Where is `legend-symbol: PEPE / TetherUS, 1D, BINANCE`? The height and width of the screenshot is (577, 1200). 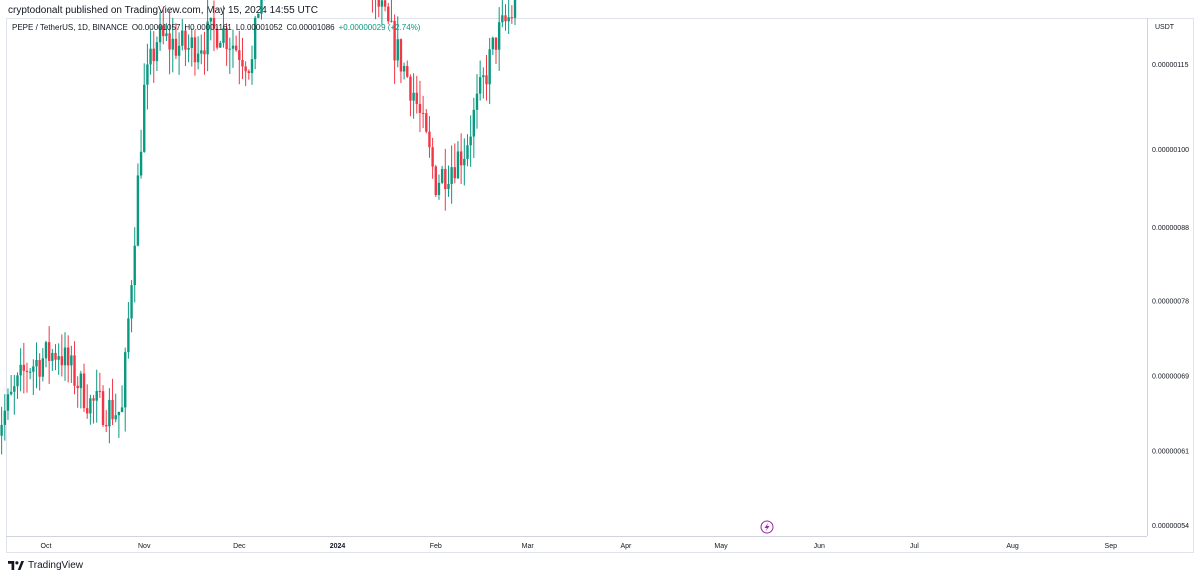
legend-symbol: PEPE / TetherUS, 1D, BINANCE is located at coordinates (70, 27).